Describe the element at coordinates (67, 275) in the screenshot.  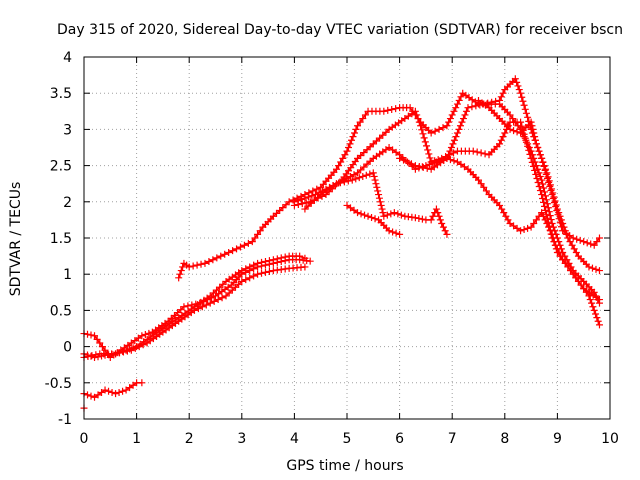
I see `y-tick-label: 1` at that location.